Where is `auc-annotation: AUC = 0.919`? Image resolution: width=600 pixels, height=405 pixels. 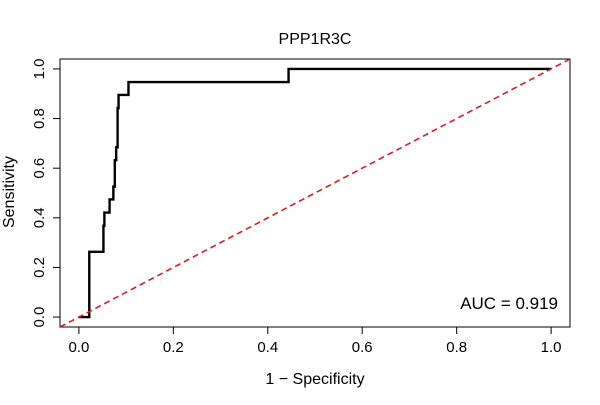
auc-annotation: AUC = 0.919 is located at coordinates (509, 303).